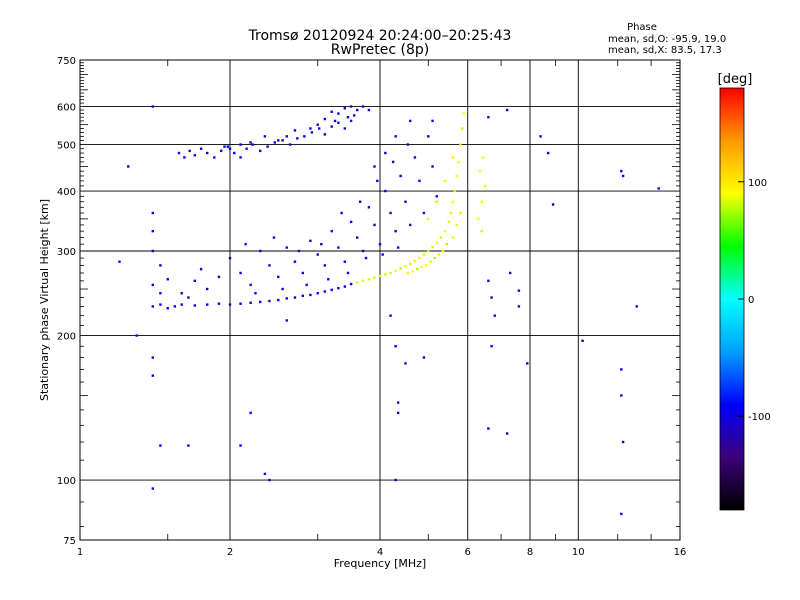 This screenshot has width=800, height=600. I want to click on chart-subtitle: RwPretec (8p), so click(380, 50).